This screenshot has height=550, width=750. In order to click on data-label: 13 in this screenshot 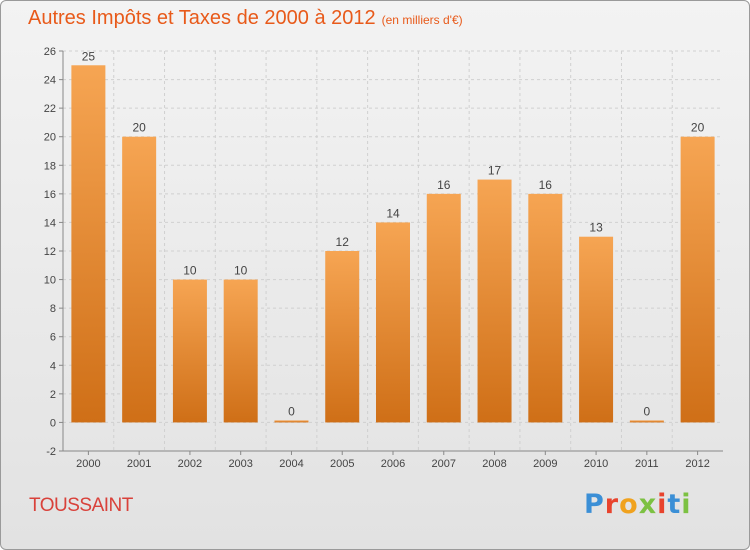, I will do `click(596, 228)`.